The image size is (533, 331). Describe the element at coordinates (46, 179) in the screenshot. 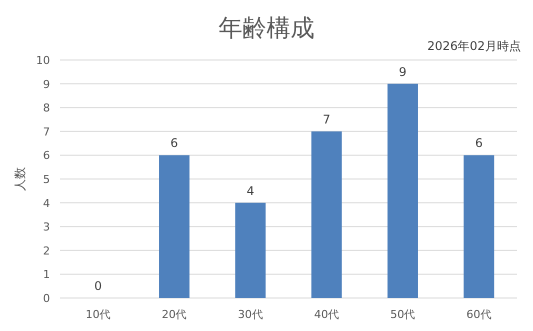

I see `y-tick-label: 5` at that location.